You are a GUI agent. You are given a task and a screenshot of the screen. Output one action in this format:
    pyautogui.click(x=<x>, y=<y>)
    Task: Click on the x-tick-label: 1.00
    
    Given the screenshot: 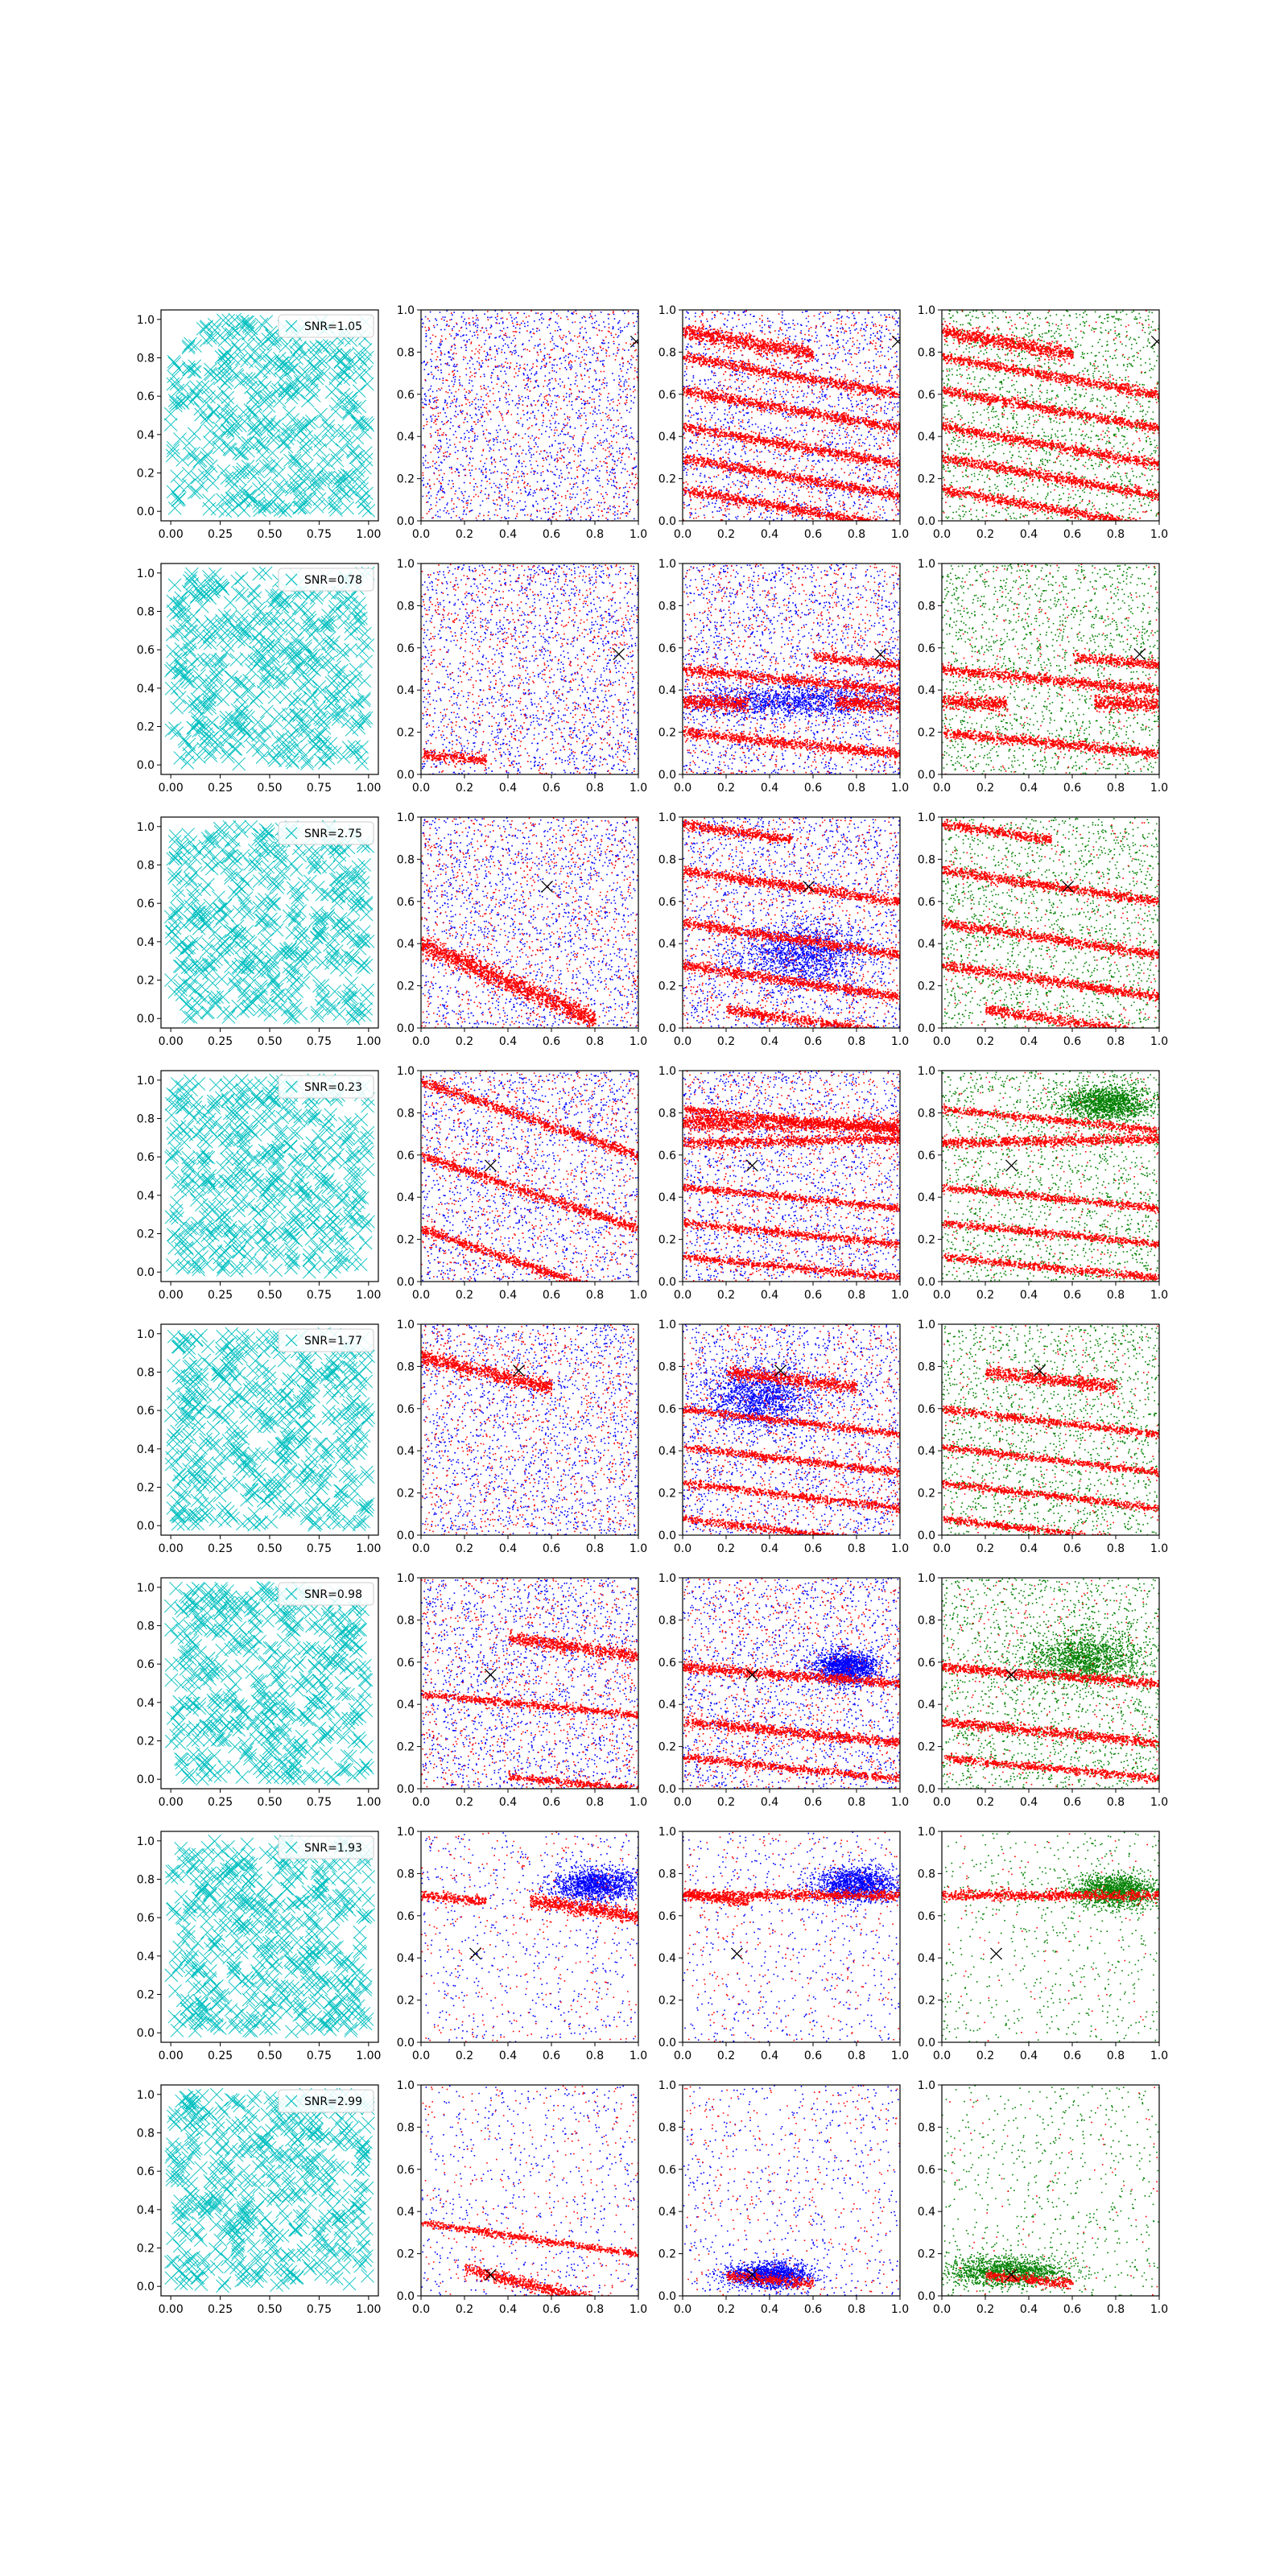 What is the action you would take?
    pyautogui.click(x=368, y=1802)
    